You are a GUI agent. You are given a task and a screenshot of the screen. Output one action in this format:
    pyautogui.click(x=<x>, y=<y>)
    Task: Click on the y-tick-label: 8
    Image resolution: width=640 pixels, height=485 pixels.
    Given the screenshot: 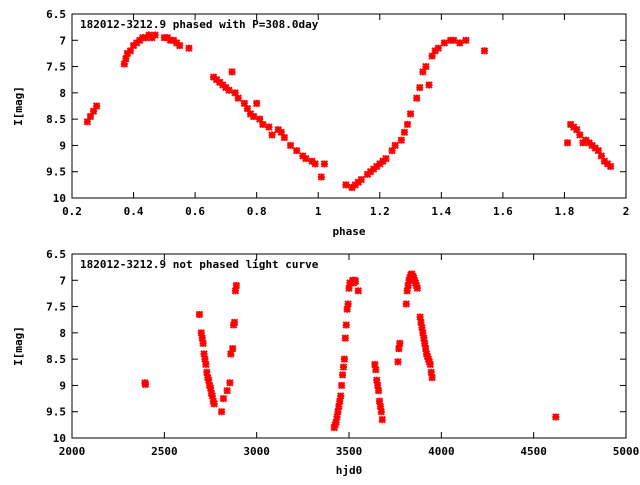 What is the action you would take?
    pyautogui.click(x=62, y=333)
    